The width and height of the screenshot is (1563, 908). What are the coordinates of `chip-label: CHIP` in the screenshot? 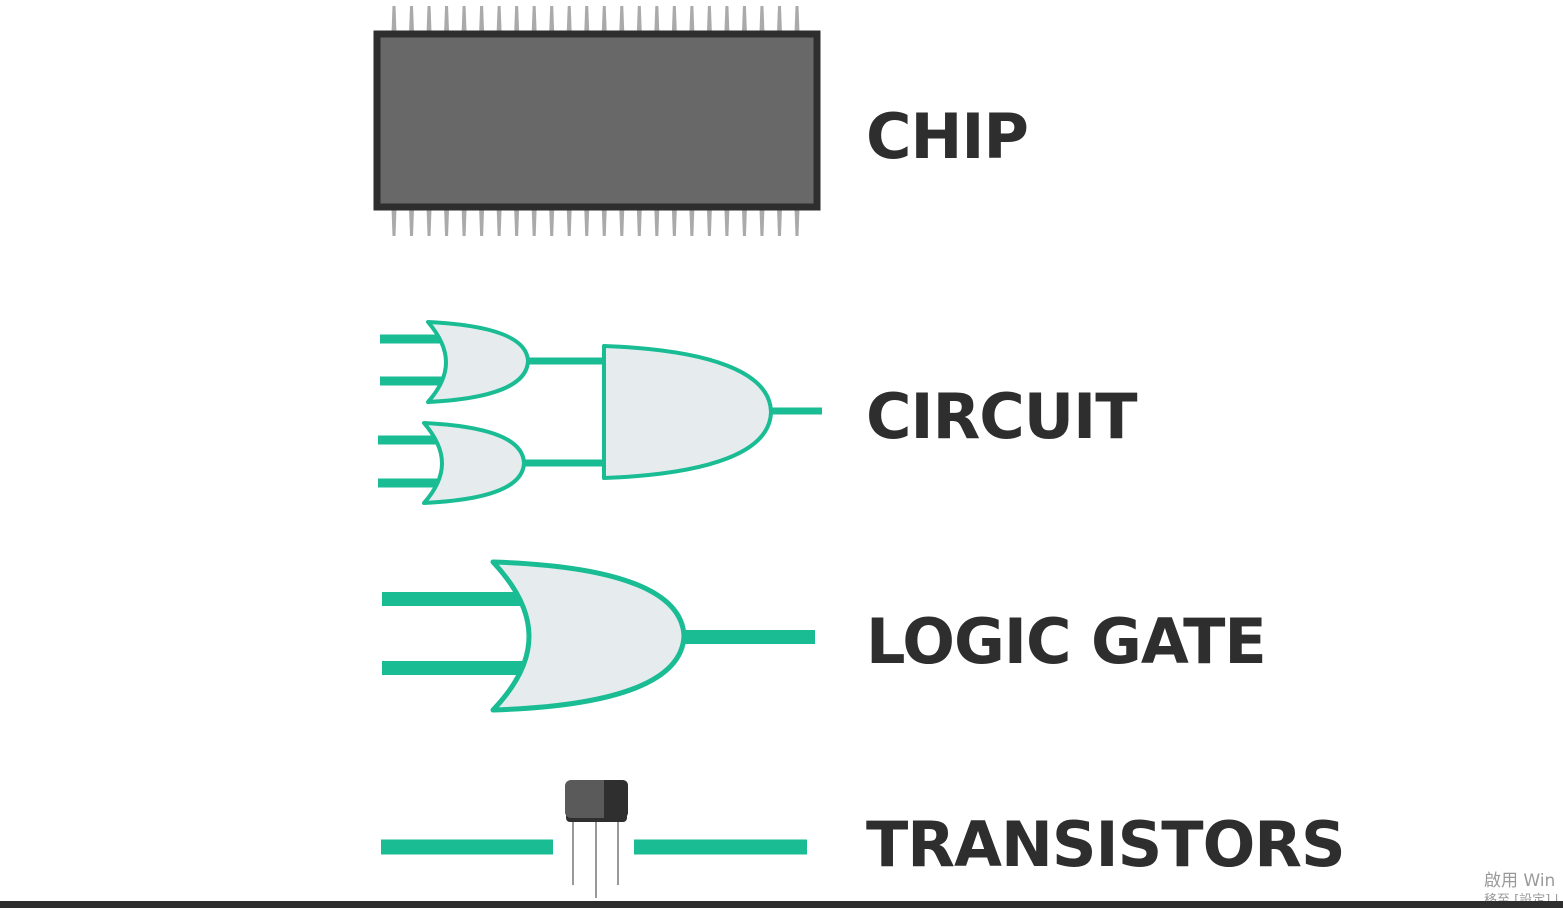 It's located at (947, 136).